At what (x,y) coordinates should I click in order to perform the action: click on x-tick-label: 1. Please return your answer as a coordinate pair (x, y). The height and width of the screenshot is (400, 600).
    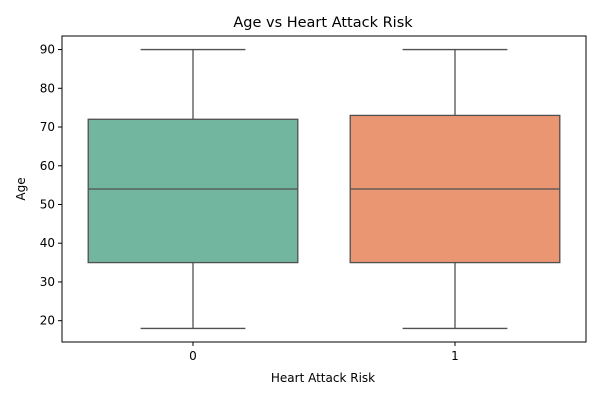
    Looking at the image, I should click on (455, 356).